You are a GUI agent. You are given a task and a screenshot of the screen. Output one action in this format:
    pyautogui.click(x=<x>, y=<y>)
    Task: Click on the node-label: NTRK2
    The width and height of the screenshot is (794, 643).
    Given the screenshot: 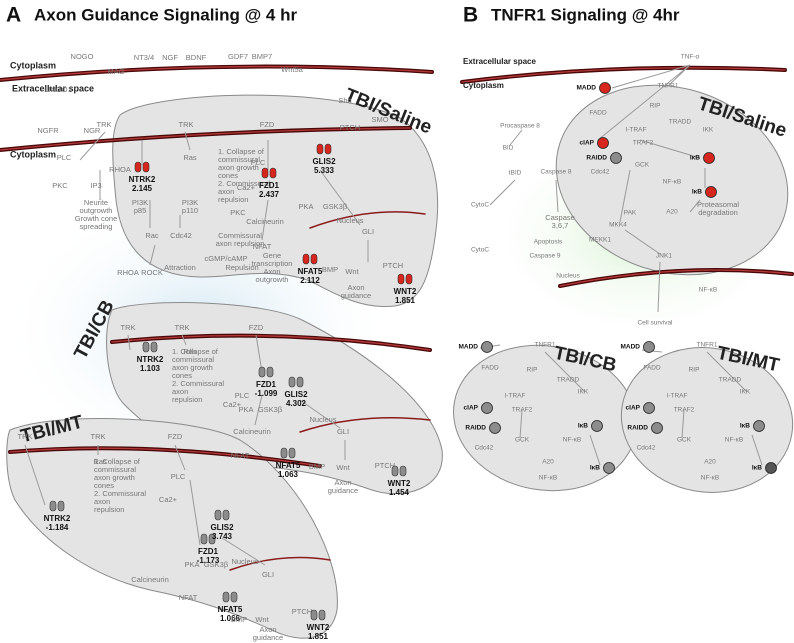 What is the action you would take?
    pyautogui.click(x=142, y=179)
    